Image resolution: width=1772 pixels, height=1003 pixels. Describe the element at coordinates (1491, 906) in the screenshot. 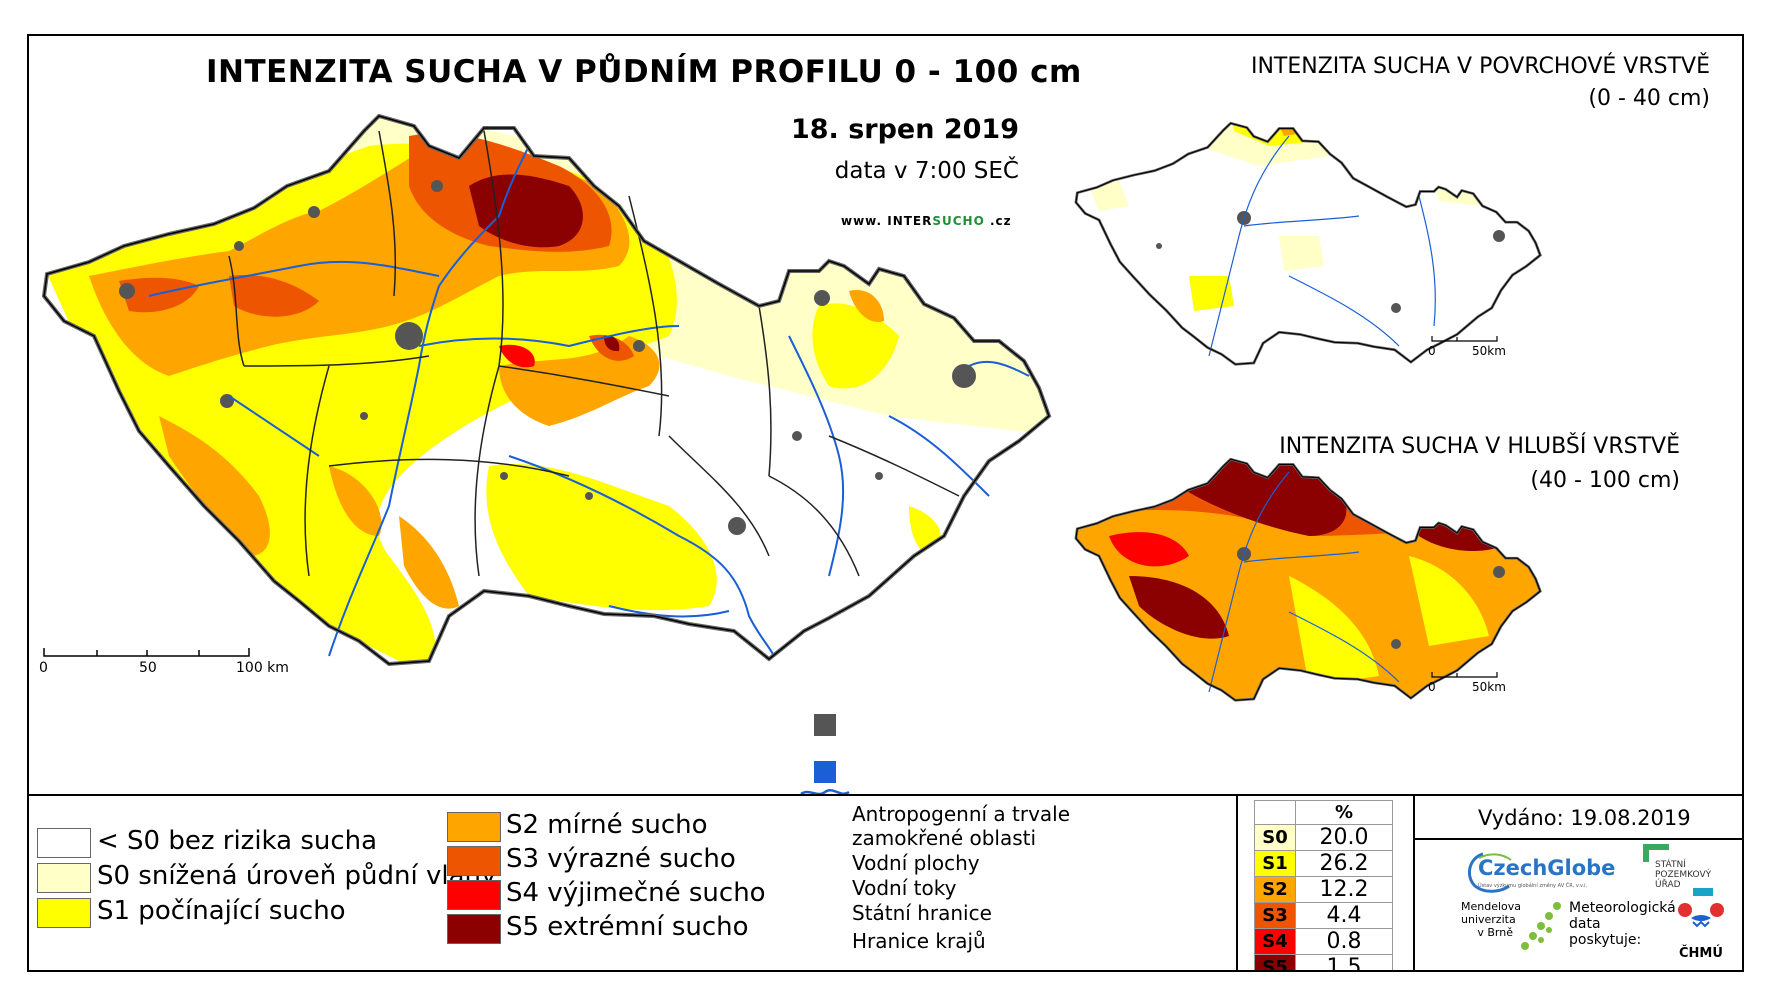

I see `mendelu-line-1: Mendelova` at that location.